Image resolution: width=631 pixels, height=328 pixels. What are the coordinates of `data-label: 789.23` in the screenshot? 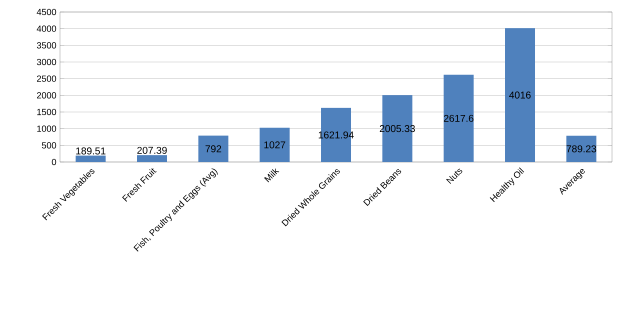 It's located at (581, 148).